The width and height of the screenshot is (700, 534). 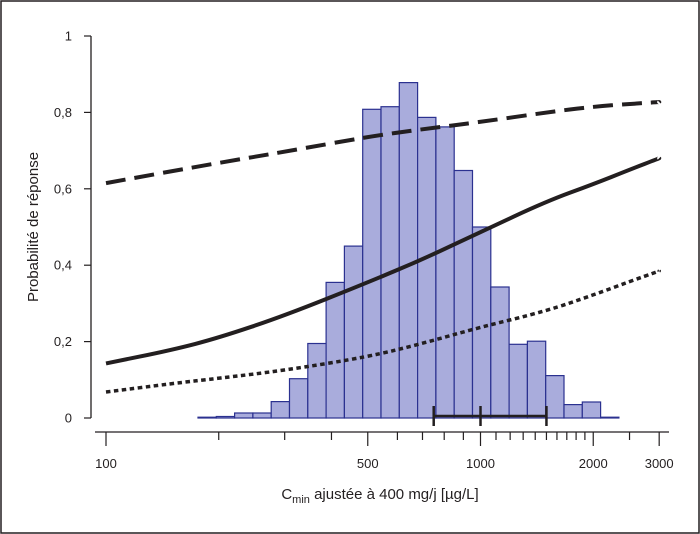 What do you see at coordinates (68, 36) in the screenshot?
I see `y-tick-label: 1` at bounding box center [68, 36].